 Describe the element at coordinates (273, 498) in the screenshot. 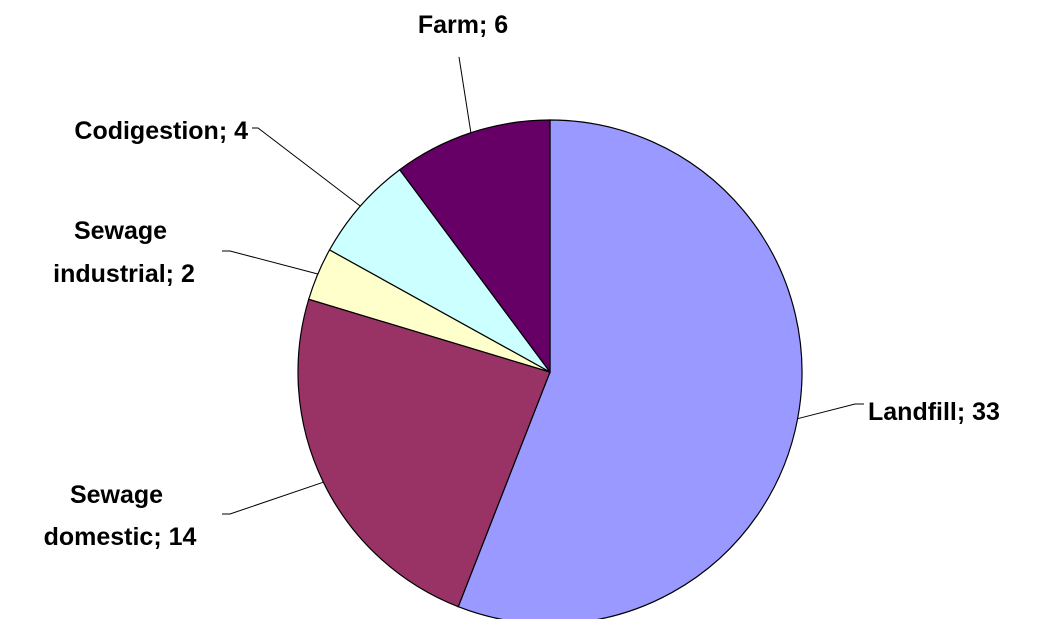

I see `leader-line-sewage-domestic` at that location.